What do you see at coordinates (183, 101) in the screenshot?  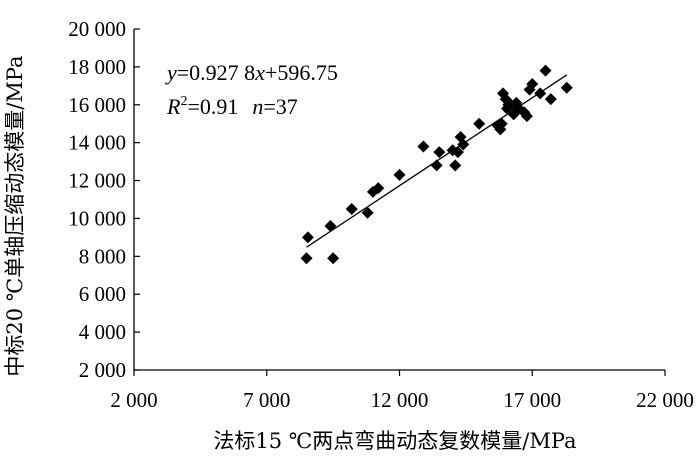 I see `r-superscript: 2` at bounding box center [183, 101].